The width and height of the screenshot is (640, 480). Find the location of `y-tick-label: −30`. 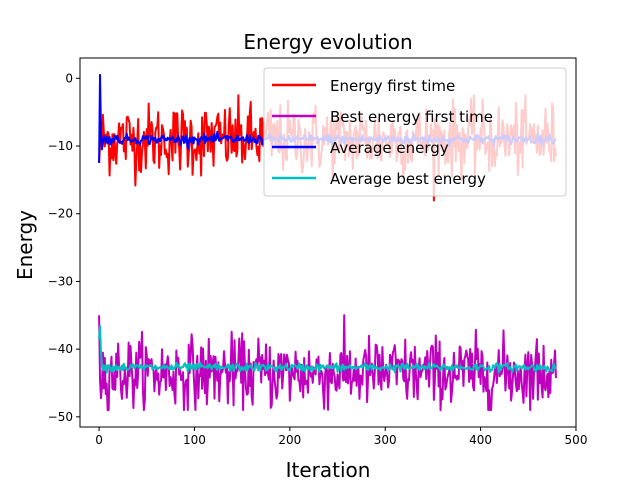

y-tick-label: −30 is located at coordinates (60, 281).